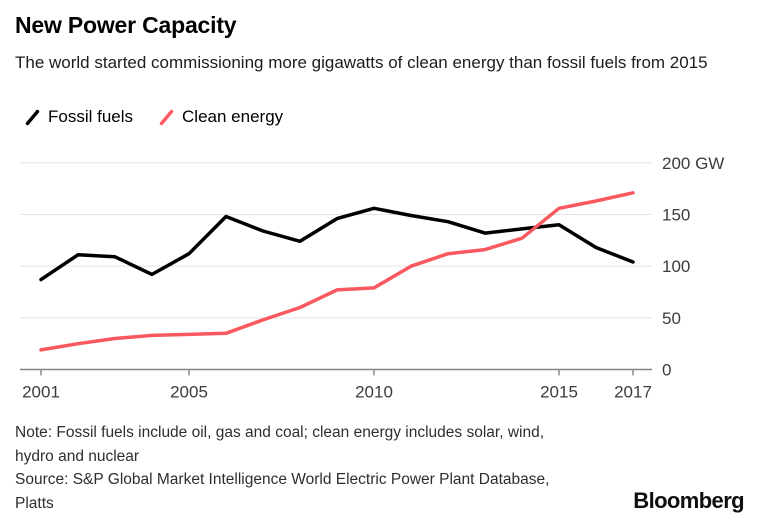 The width and height of the screenshot is (760, 523). I want to click on x-axis-label-2010: 2010, so click(374, 392).